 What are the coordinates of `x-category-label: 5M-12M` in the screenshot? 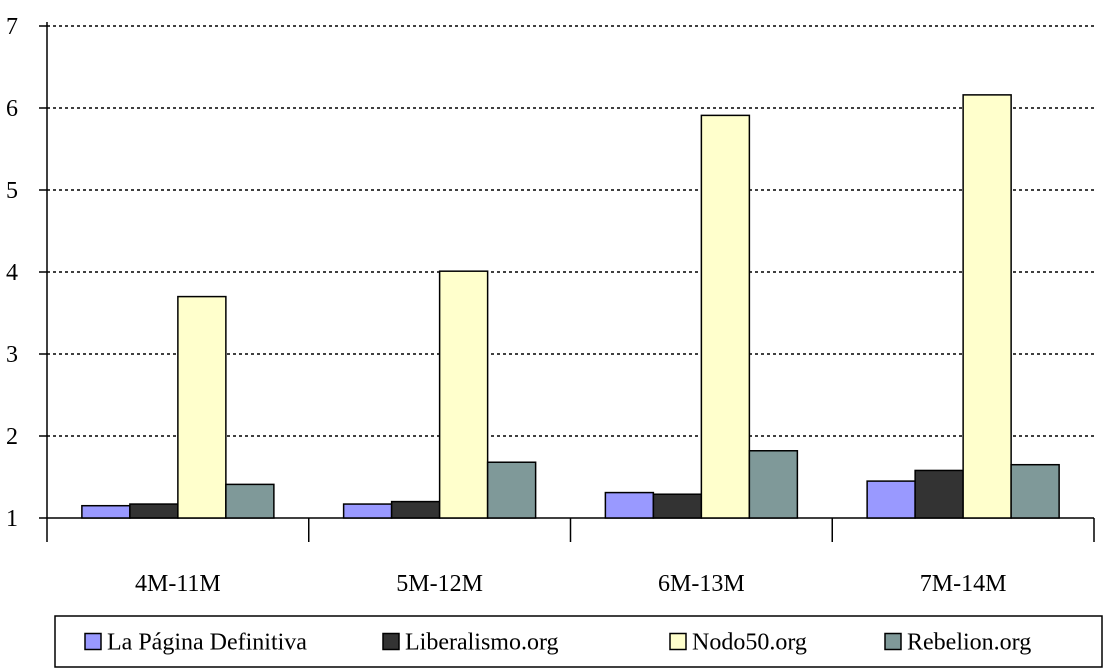 It's located at (439, 584).